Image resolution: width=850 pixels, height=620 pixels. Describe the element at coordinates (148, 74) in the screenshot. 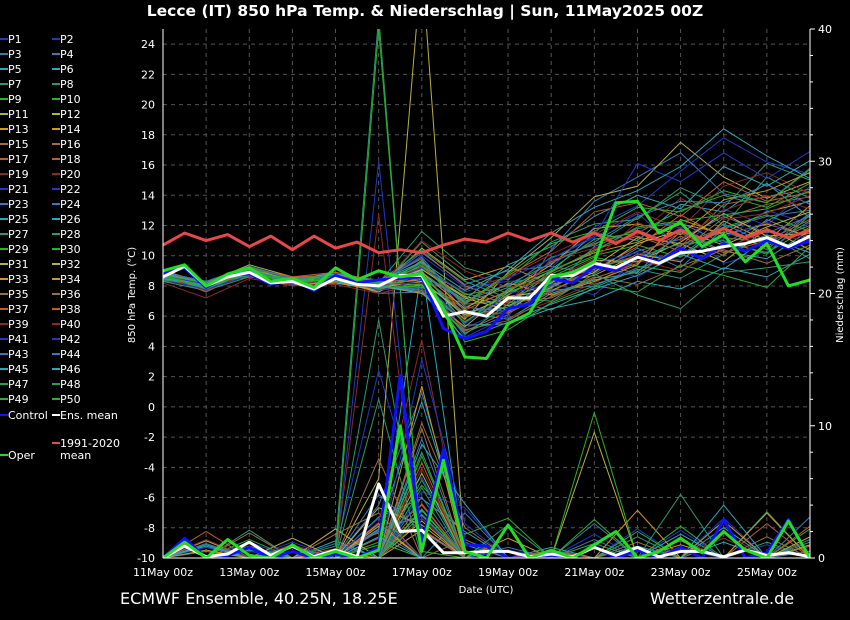

I see `y-tick-label: 22` at that location.